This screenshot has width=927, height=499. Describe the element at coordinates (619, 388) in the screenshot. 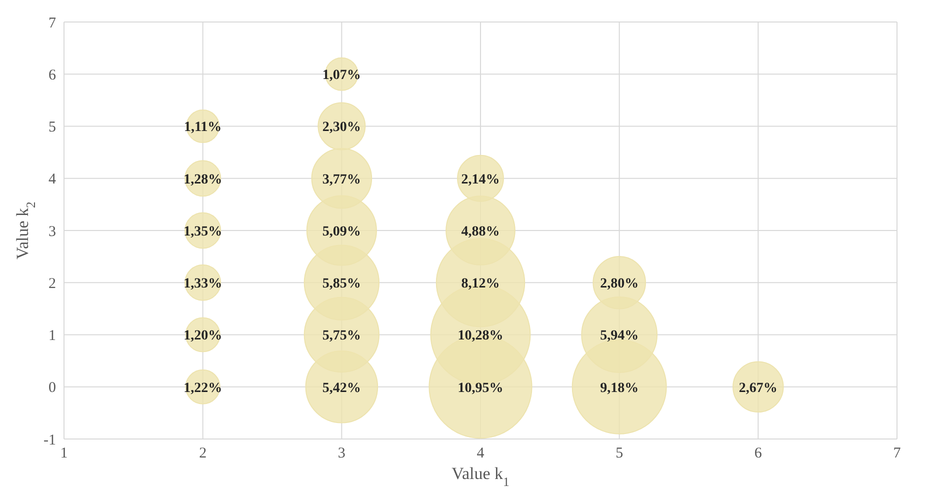

I see `annotation: 9,18%` at that location.